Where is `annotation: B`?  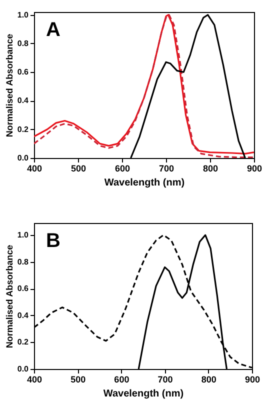
annotation: B is located at coordinates (53, 241).